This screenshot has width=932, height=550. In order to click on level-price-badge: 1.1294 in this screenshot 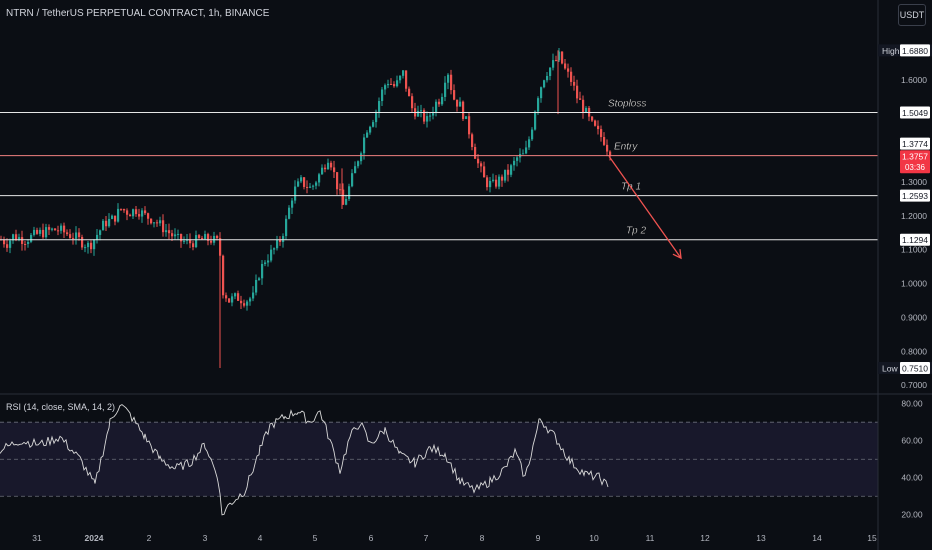, I will do `click(915, 239)`.